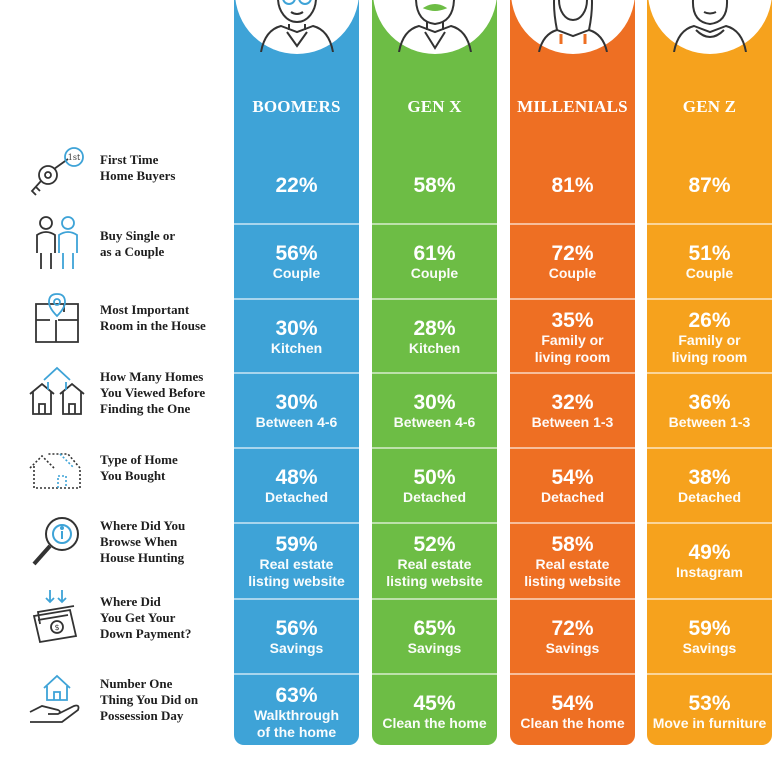 This screenshot has height=758, width=784. What do you see at coordinates (572, 561) in the screenshot?
I see `stat-cell: 58% Real estate listing website` at bounding box center [572, 561].